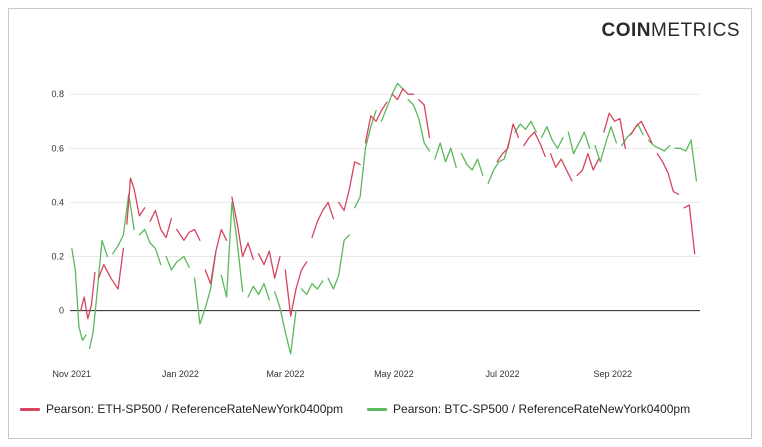  I want to click on series-line-eth, so click(596, 183).